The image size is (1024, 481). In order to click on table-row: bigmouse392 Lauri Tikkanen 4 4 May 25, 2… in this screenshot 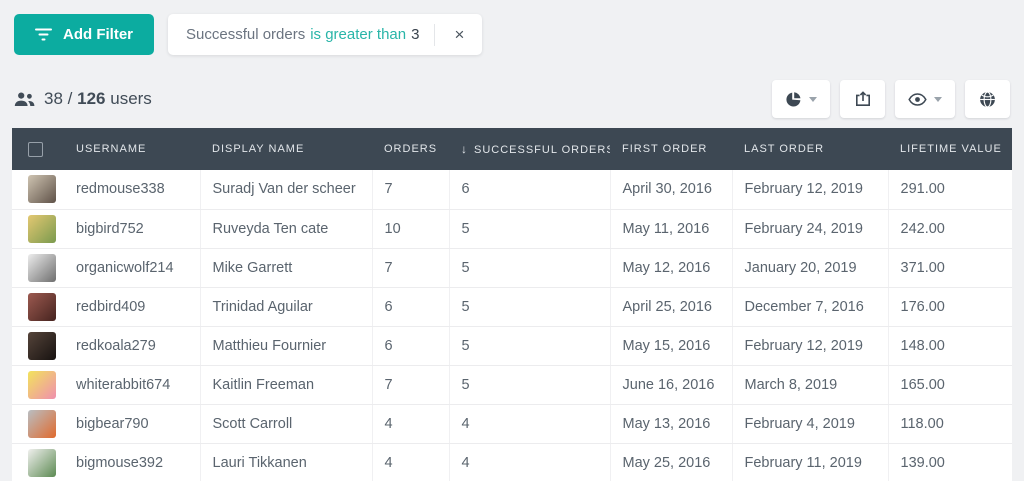, I will do `click(512, 462)`.